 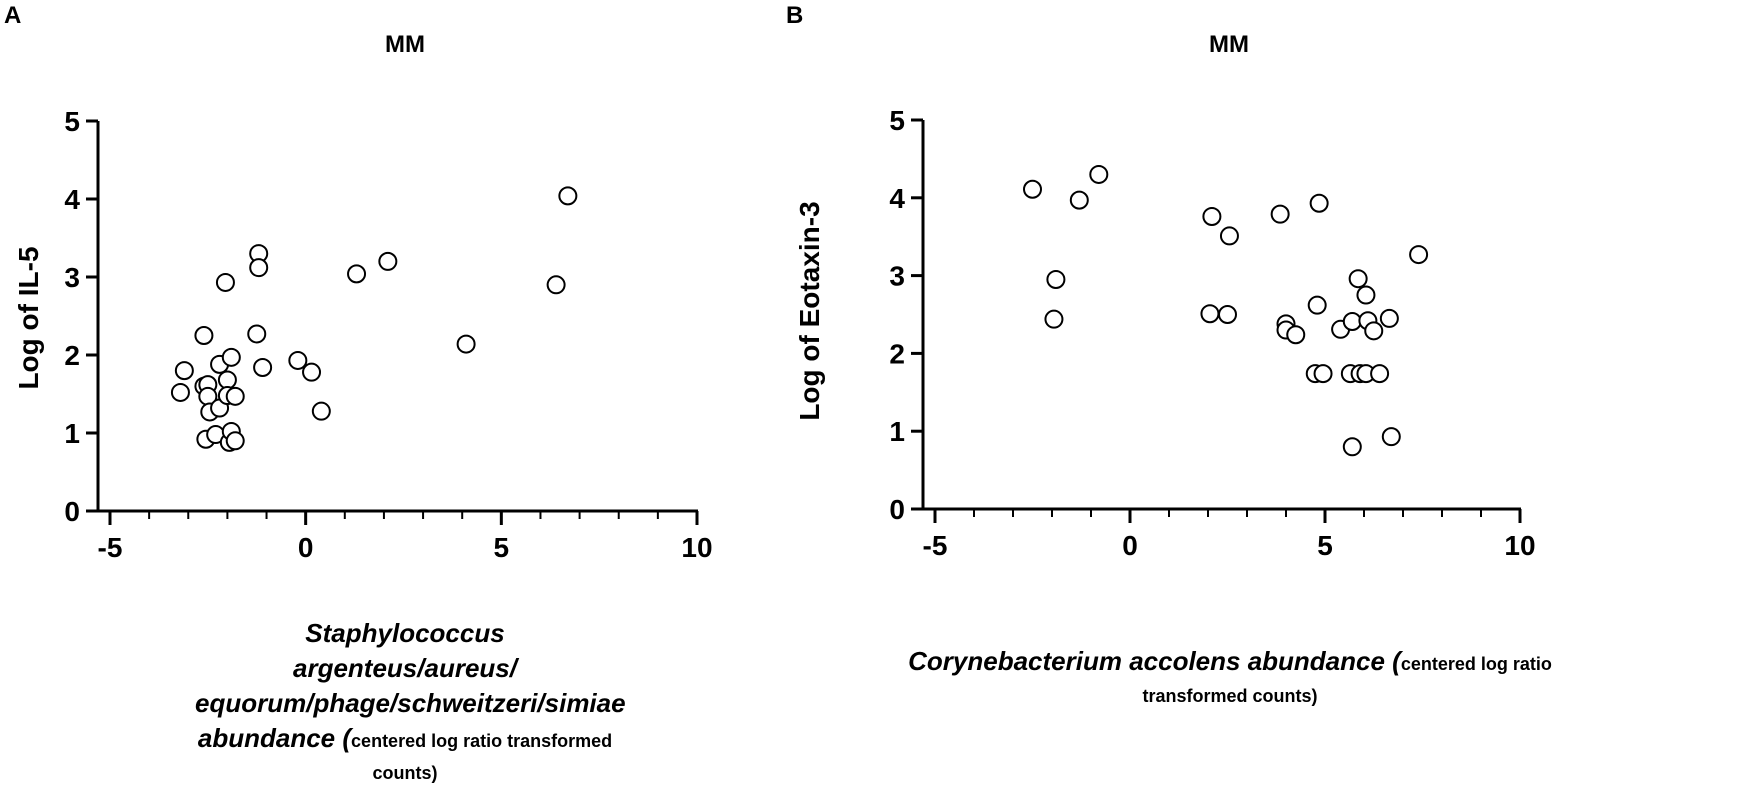 I want to click on y-tick-label-a: 3, so click(x=72, y=277).